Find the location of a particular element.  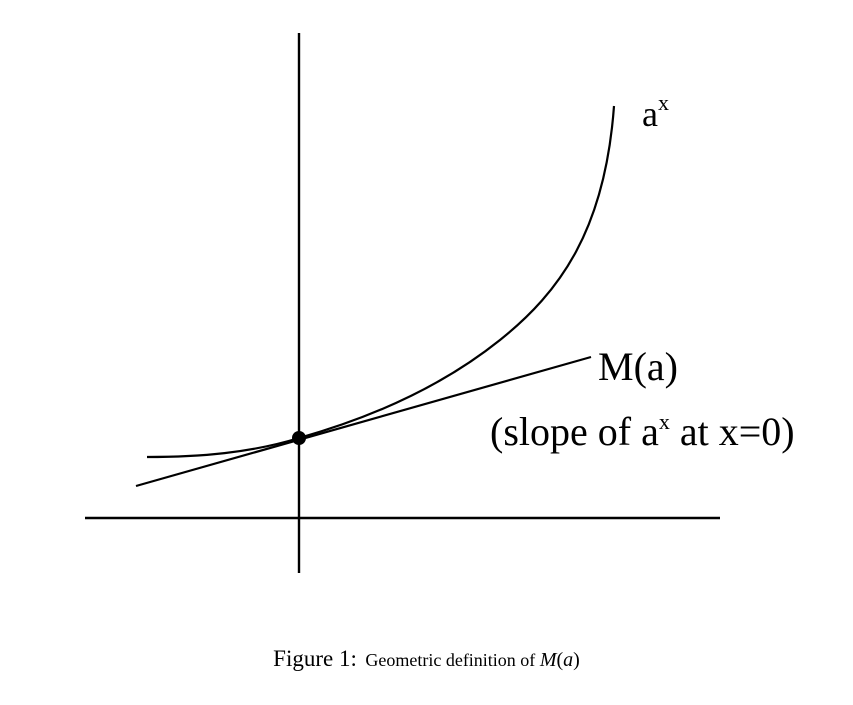

slope-note: (slope of ax at x=0) is located at coordinates (642, 431).